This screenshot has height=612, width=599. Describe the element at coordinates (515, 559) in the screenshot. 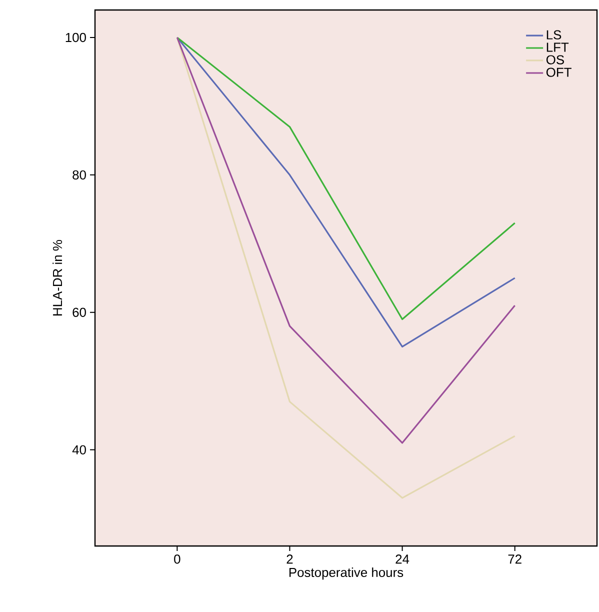

I see `x-tick-label: 72` at that location.